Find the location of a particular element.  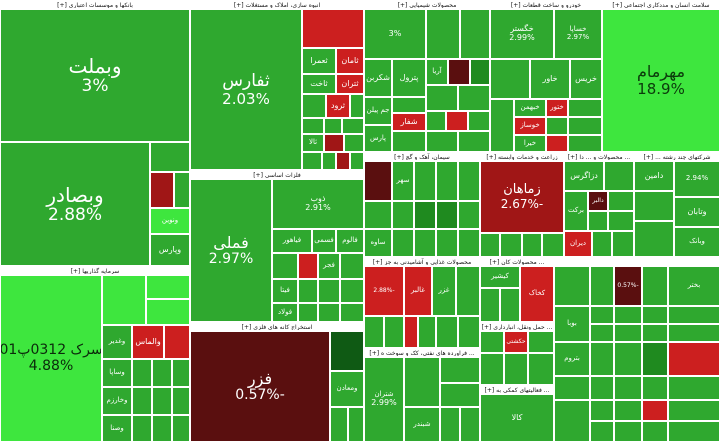

tile-inv-c12 is located at coordinates (162, 428).